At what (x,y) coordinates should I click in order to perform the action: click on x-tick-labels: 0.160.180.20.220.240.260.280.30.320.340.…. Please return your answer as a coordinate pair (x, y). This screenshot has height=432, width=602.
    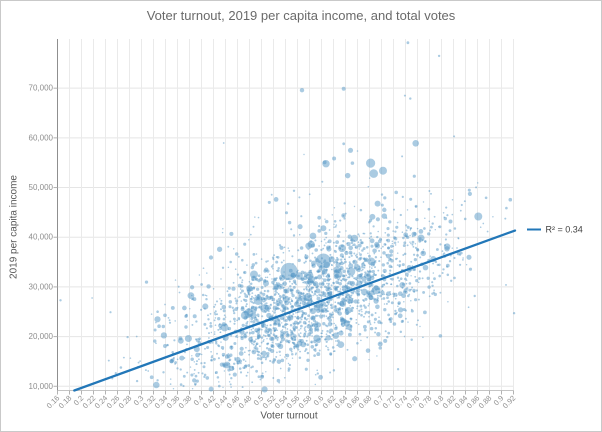
    Looking at the image, I should click on (281, 402).